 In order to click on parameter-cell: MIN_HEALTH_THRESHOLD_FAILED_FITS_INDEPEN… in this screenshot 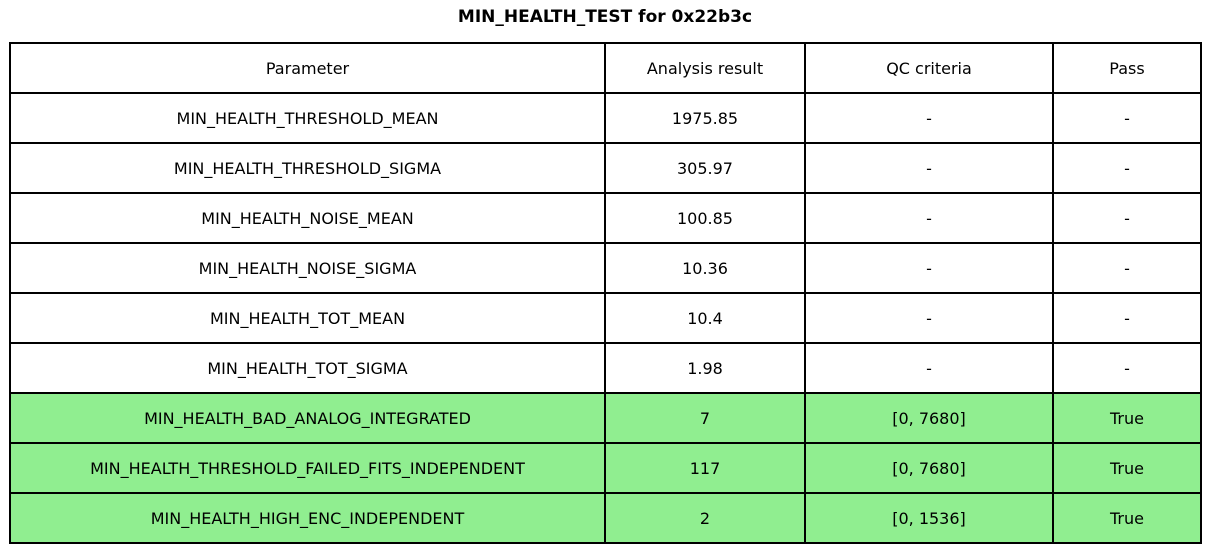, I will do `click(307, 468)`.